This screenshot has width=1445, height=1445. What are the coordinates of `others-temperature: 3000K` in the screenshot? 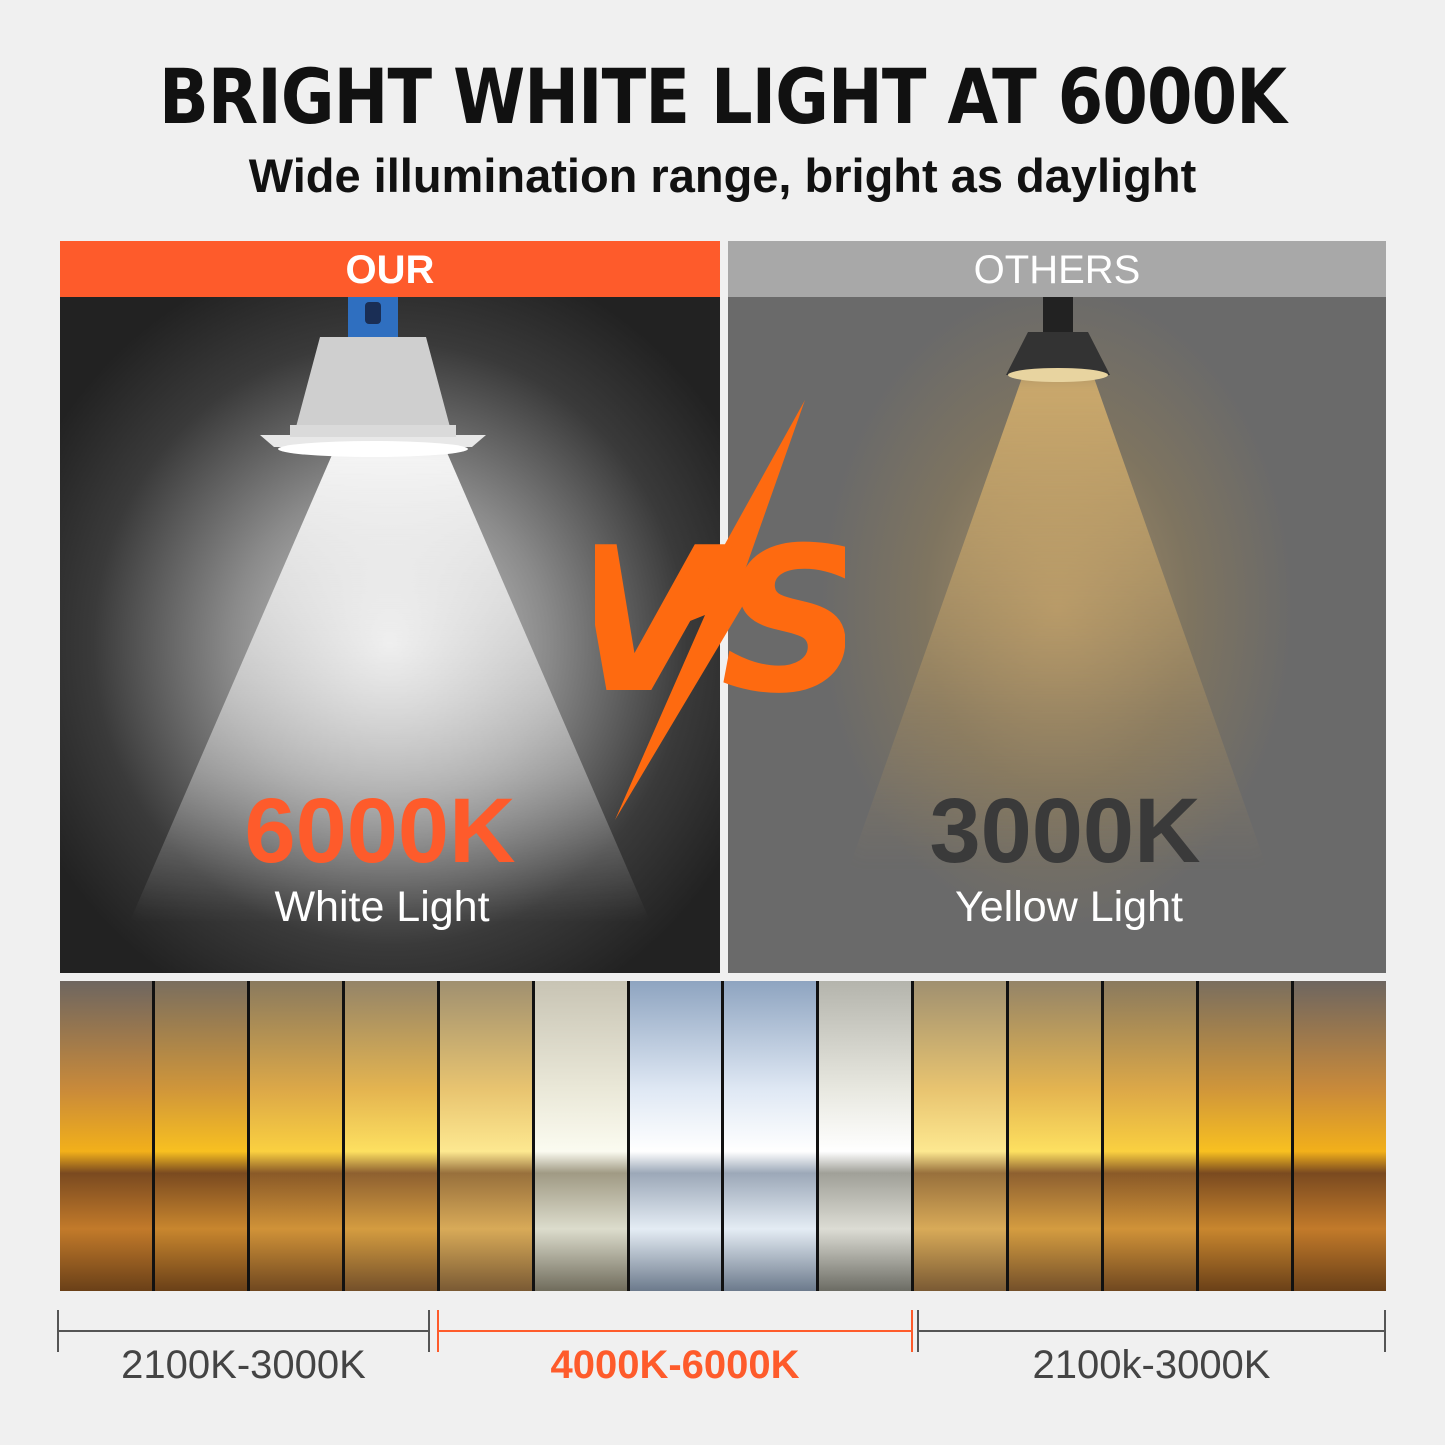 It's located at (1065, 831).